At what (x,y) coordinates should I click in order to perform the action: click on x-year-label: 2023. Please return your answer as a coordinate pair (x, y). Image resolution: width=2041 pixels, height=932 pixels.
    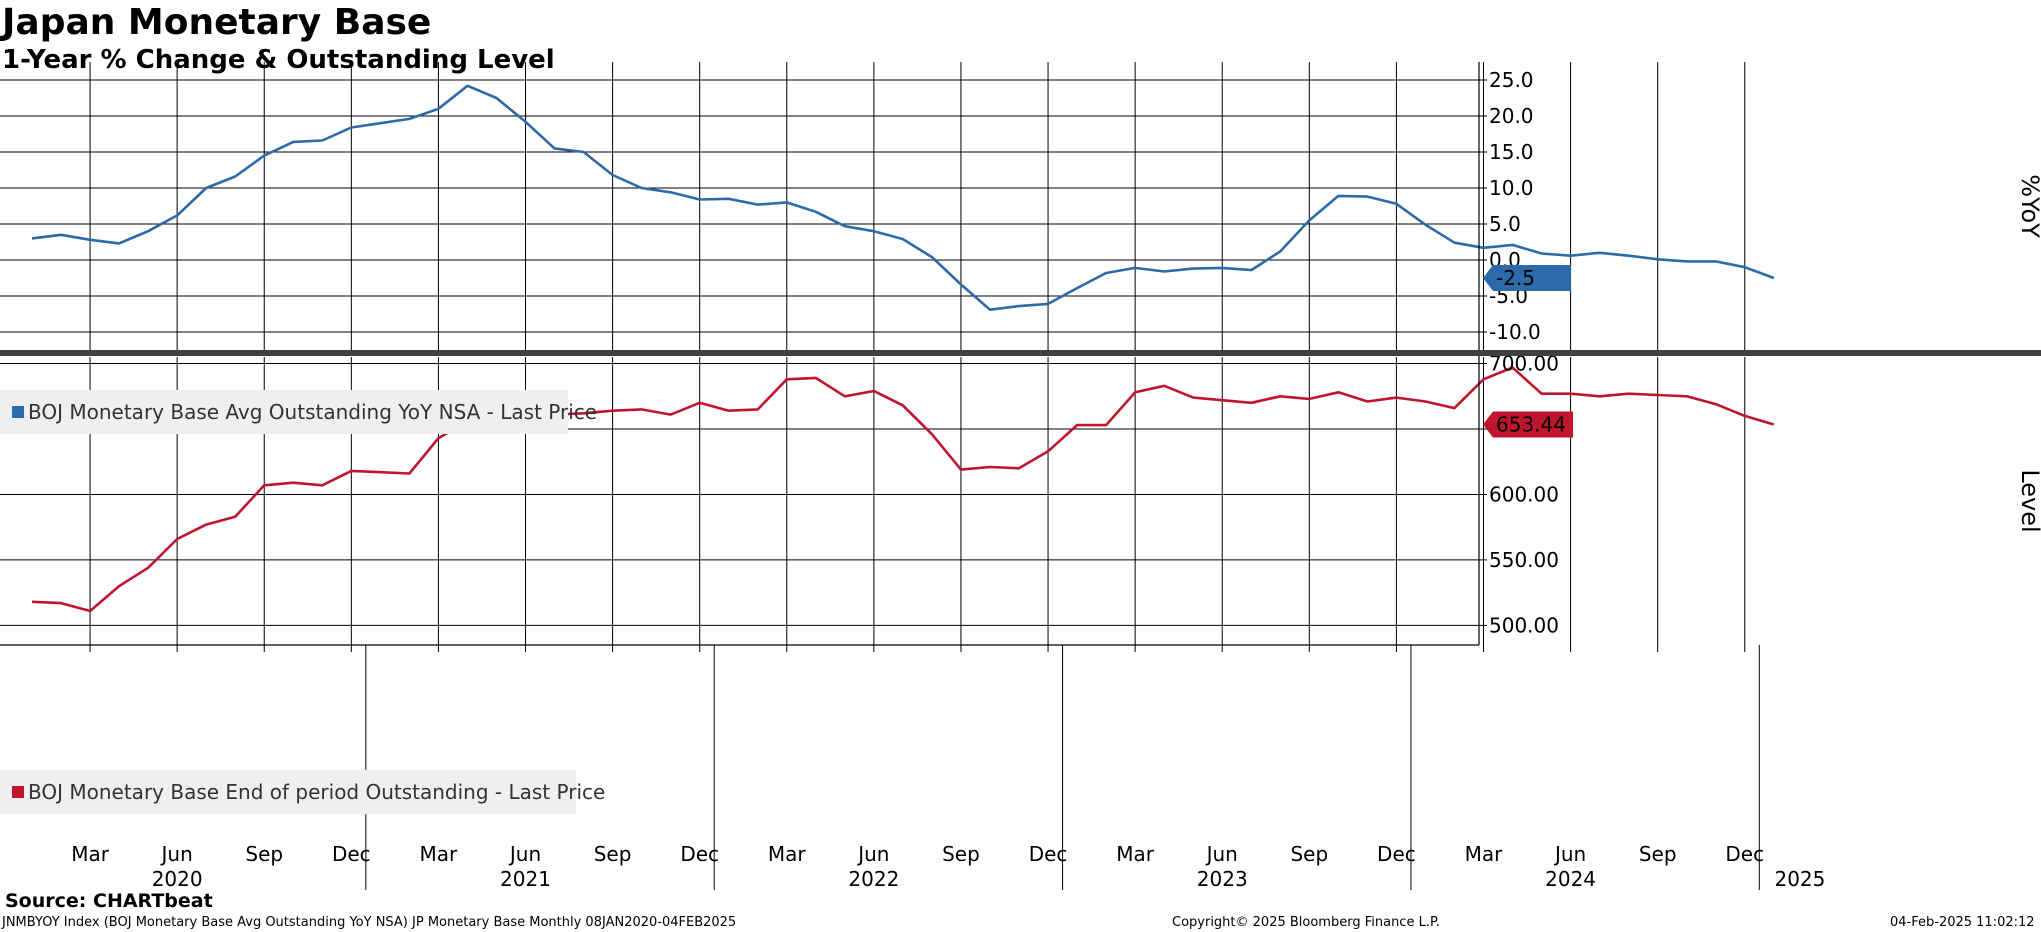
    Looking at the image, I should click on (1222, 879).